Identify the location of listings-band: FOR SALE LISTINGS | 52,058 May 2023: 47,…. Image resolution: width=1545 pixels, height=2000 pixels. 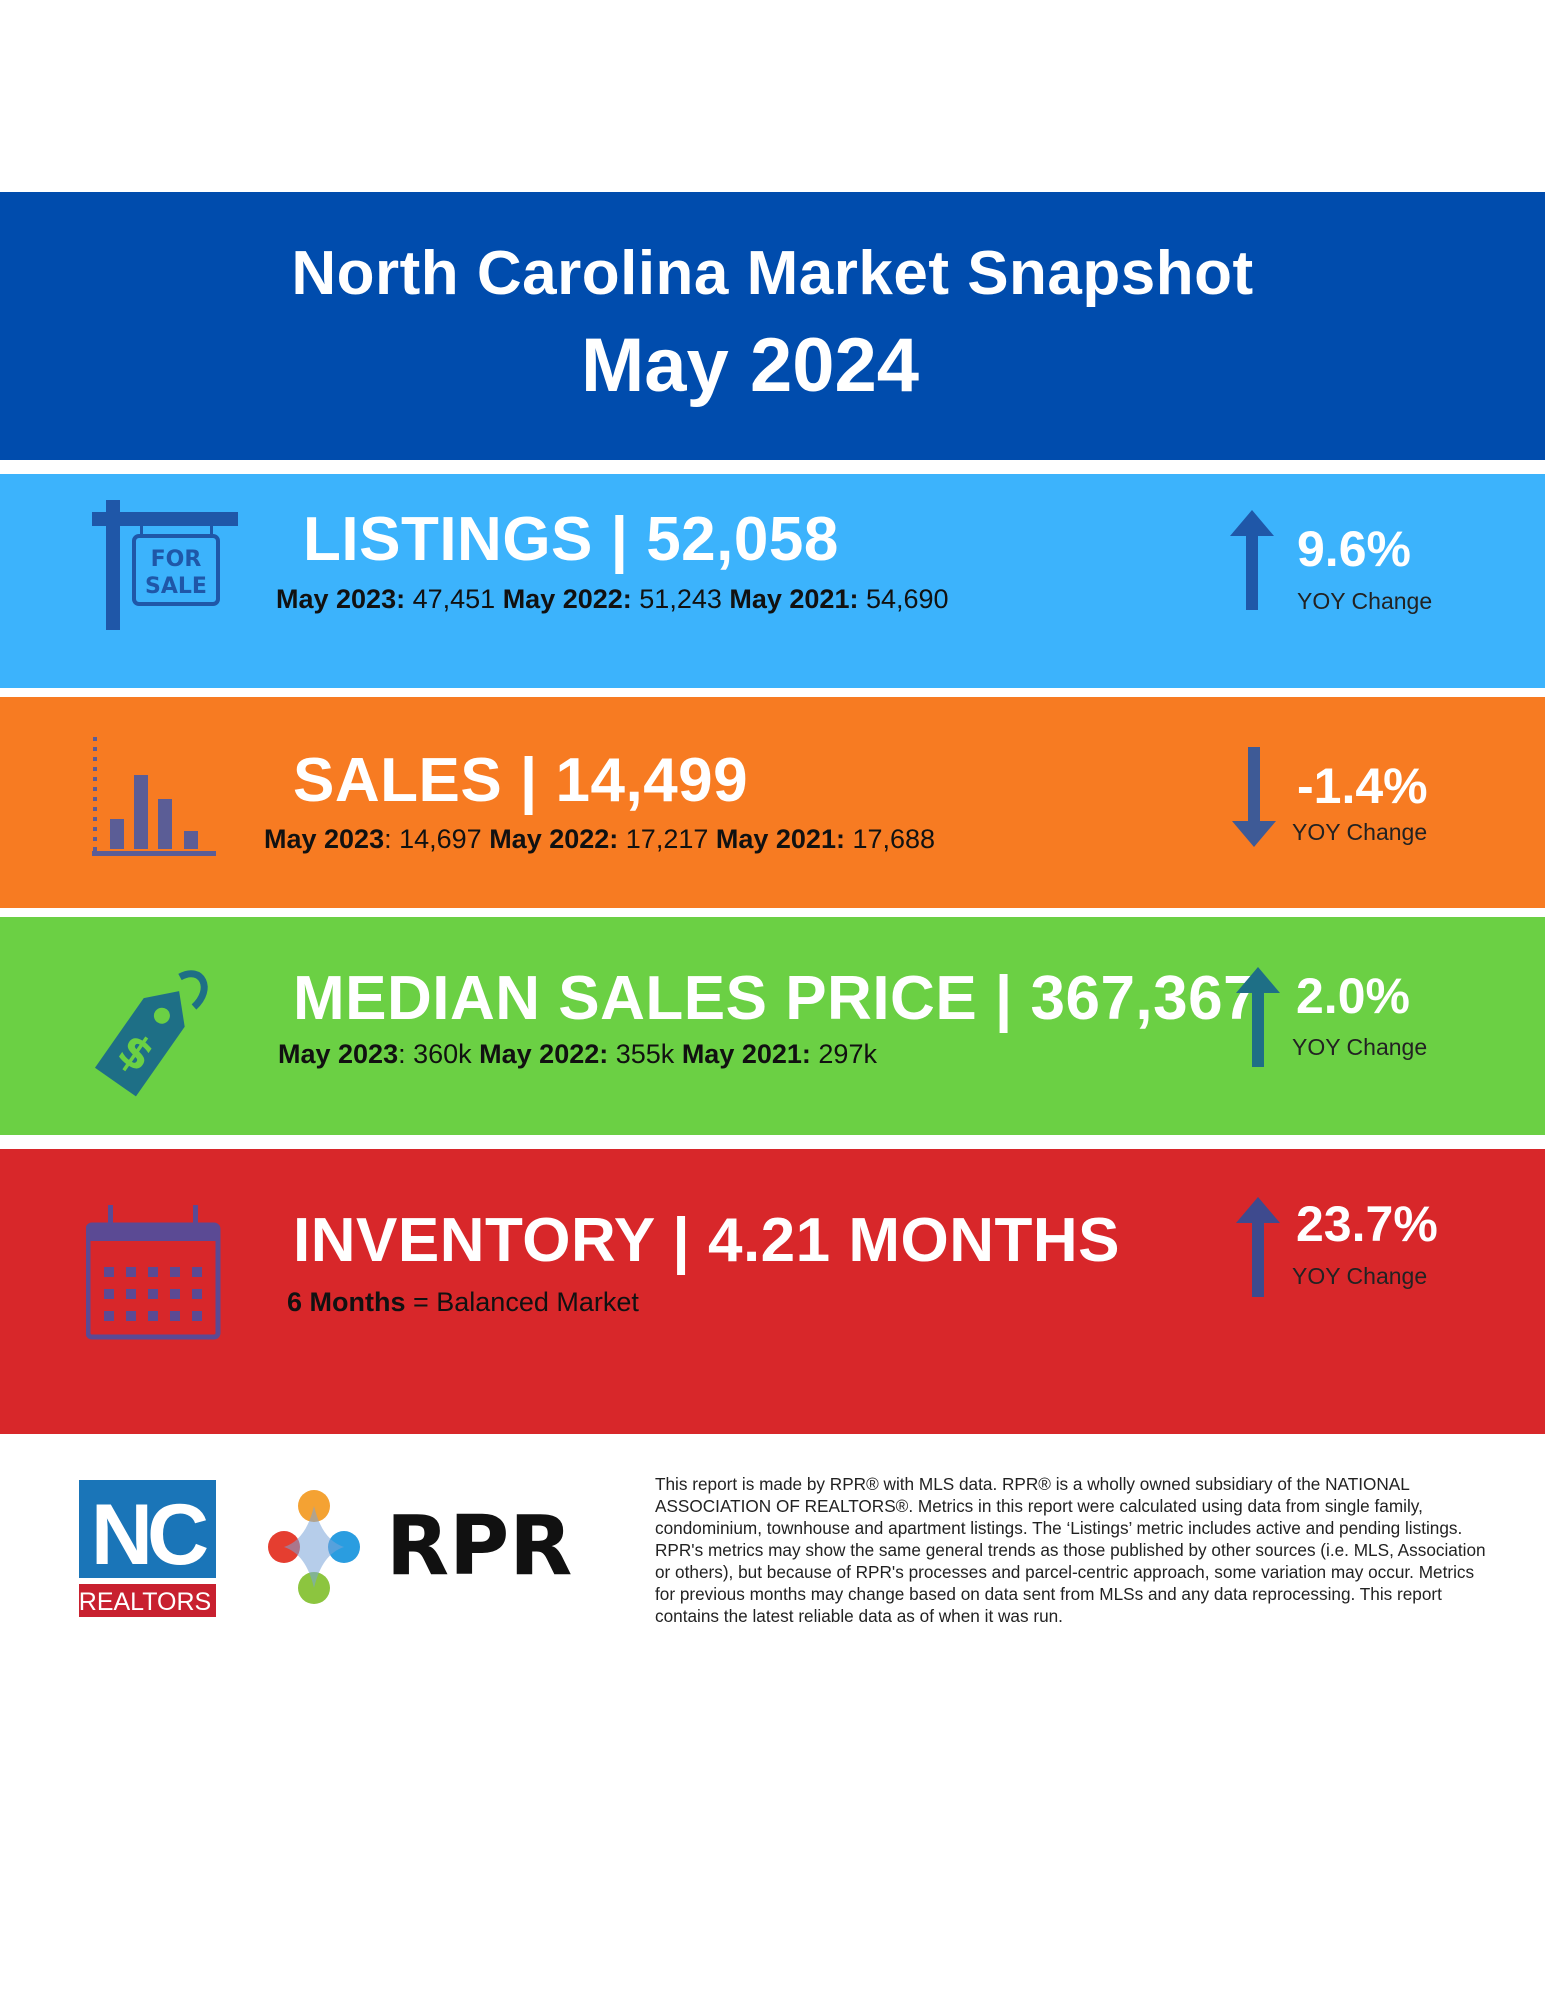
(772, 581).